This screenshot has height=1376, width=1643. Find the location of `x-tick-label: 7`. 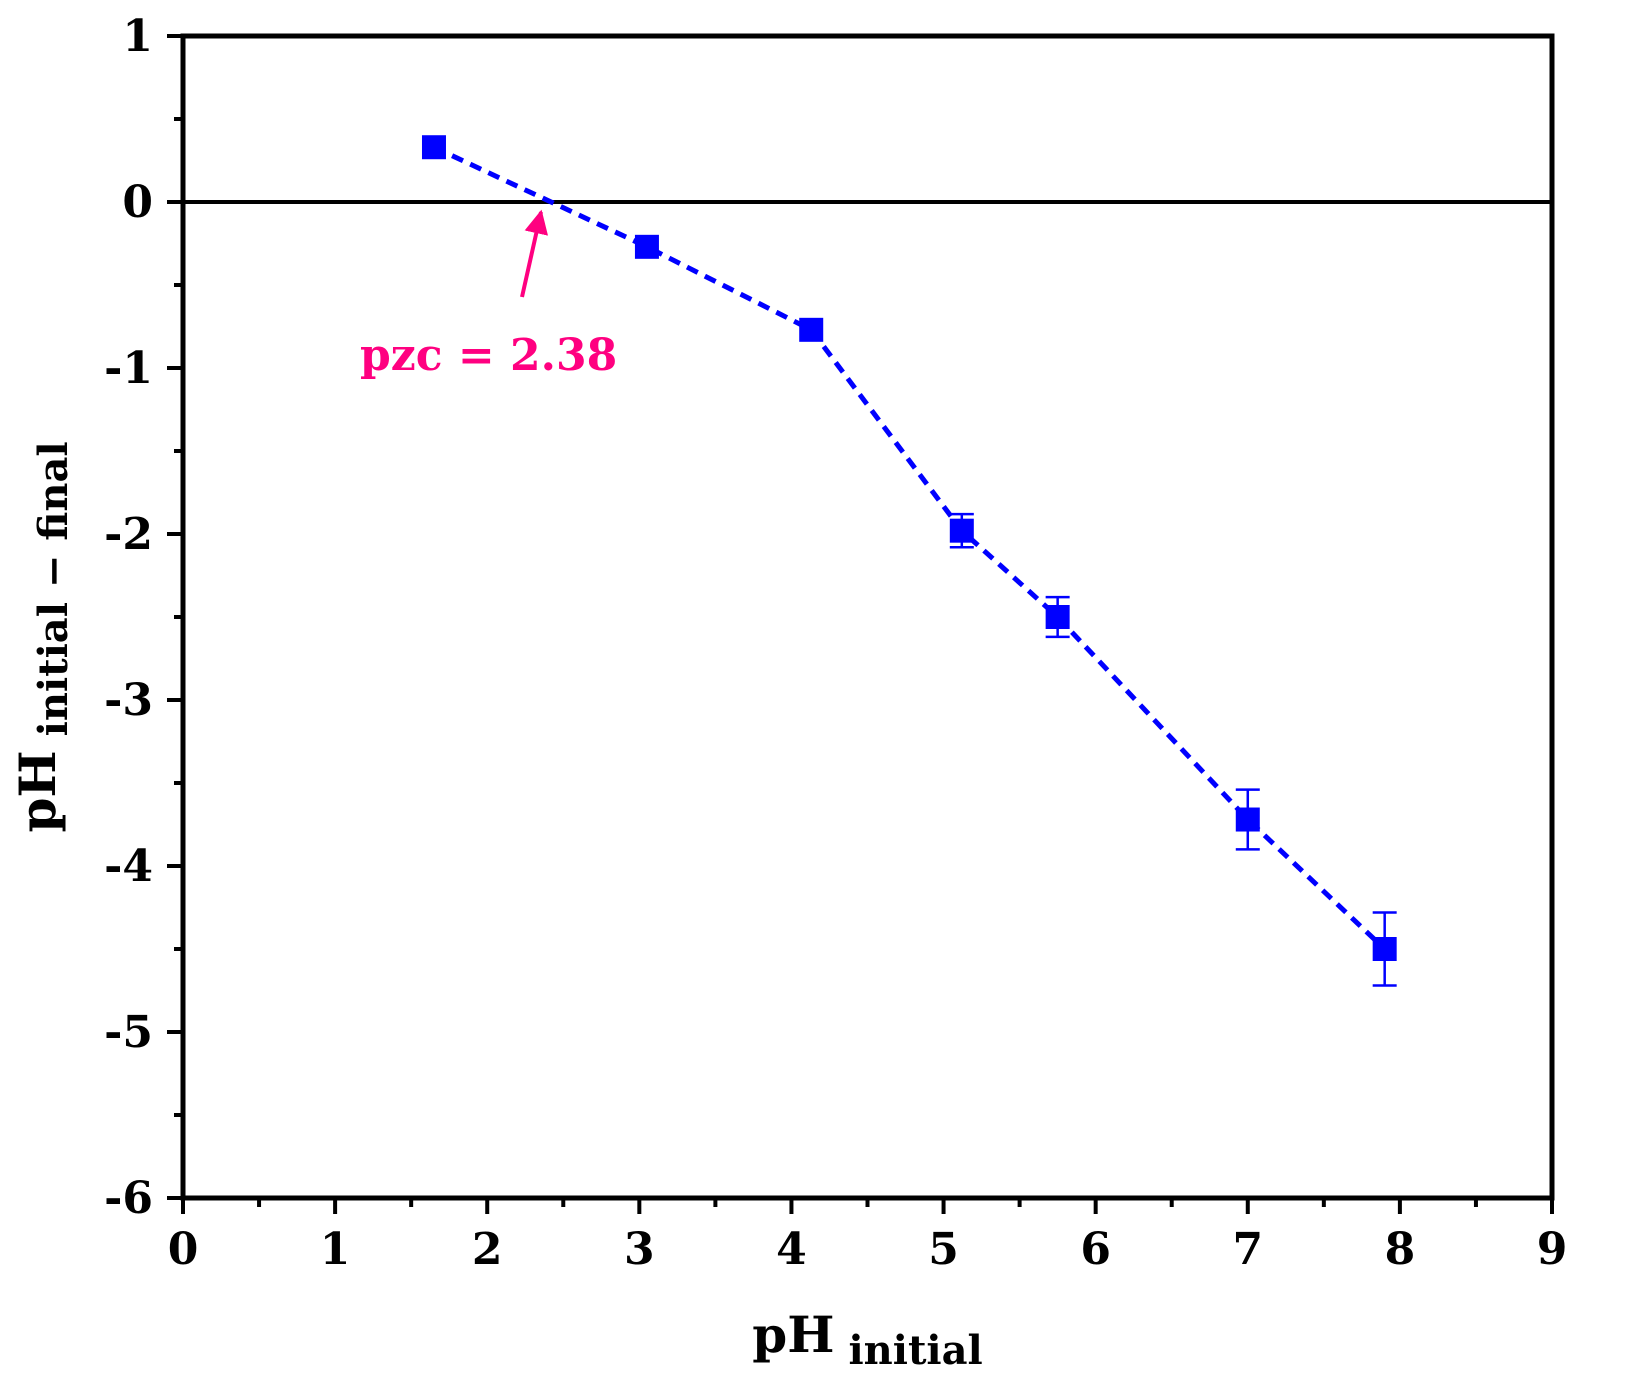

x-tick-label: 7 is located at coordinates (1247, 1249).